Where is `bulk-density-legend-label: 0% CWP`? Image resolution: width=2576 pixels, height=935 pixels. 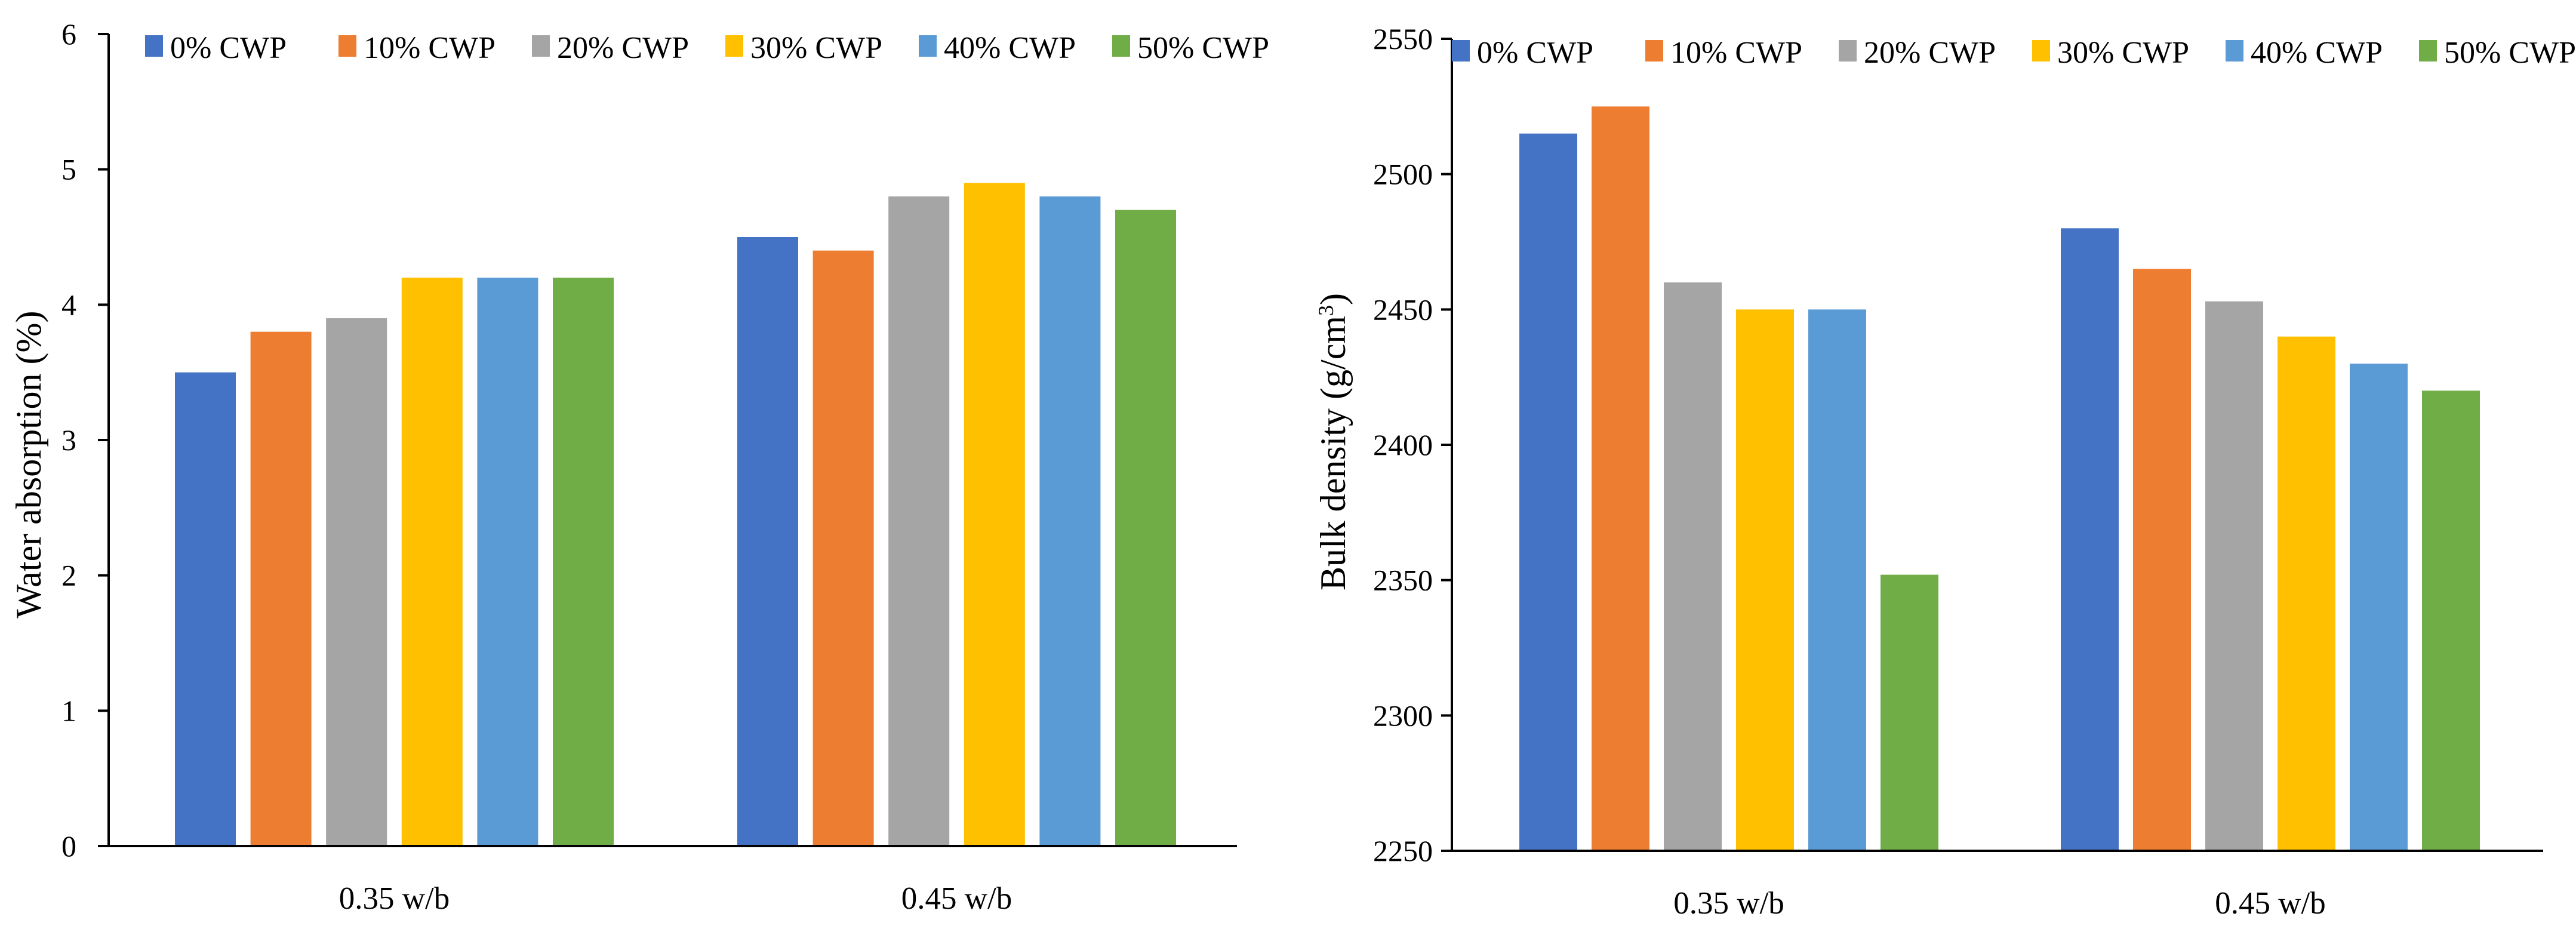 bulk-density-legend-label: 0% CWP is located at coordinates (1535, 53).